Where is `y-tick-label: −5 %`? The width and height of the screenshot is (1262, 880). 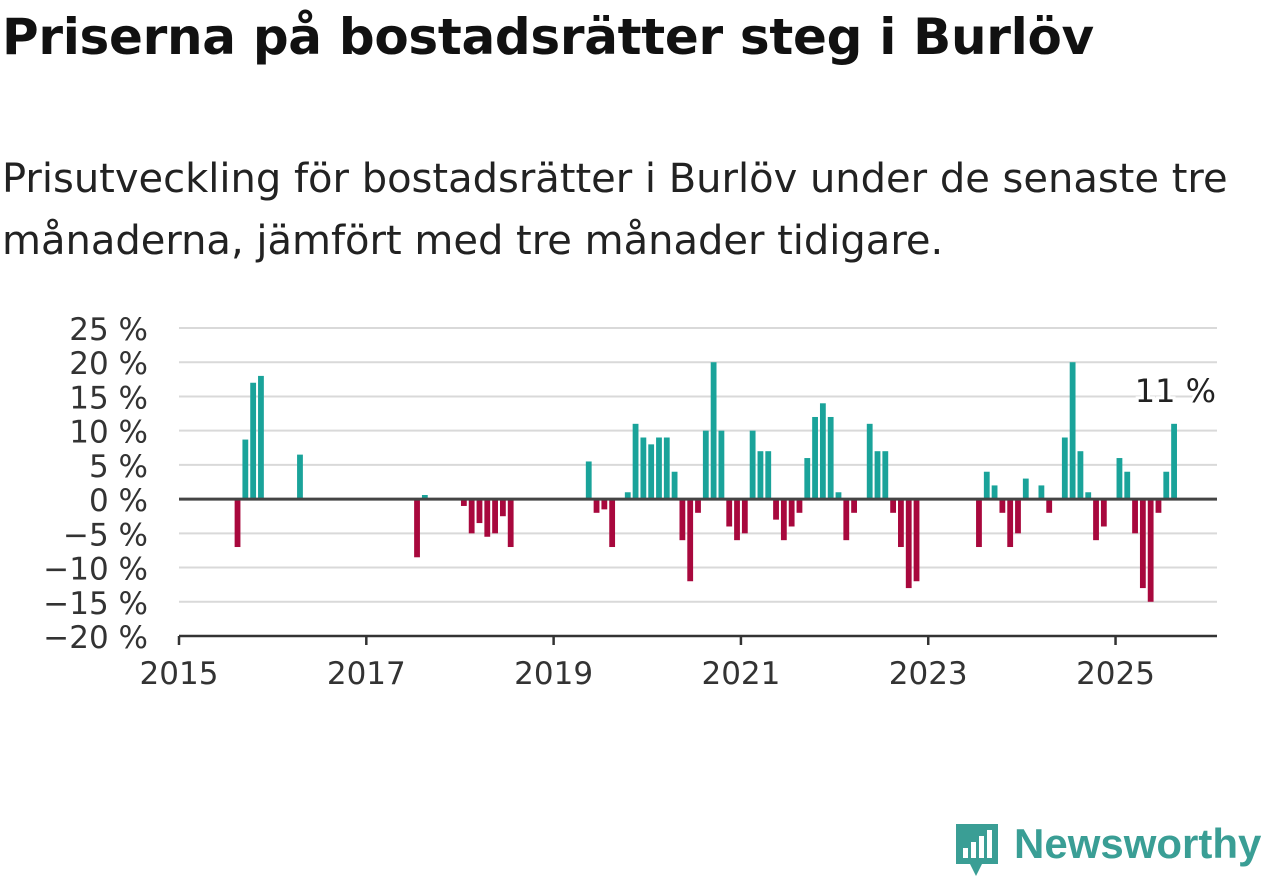
y-tick-label: −5 % is located at coordinates (105, 535).